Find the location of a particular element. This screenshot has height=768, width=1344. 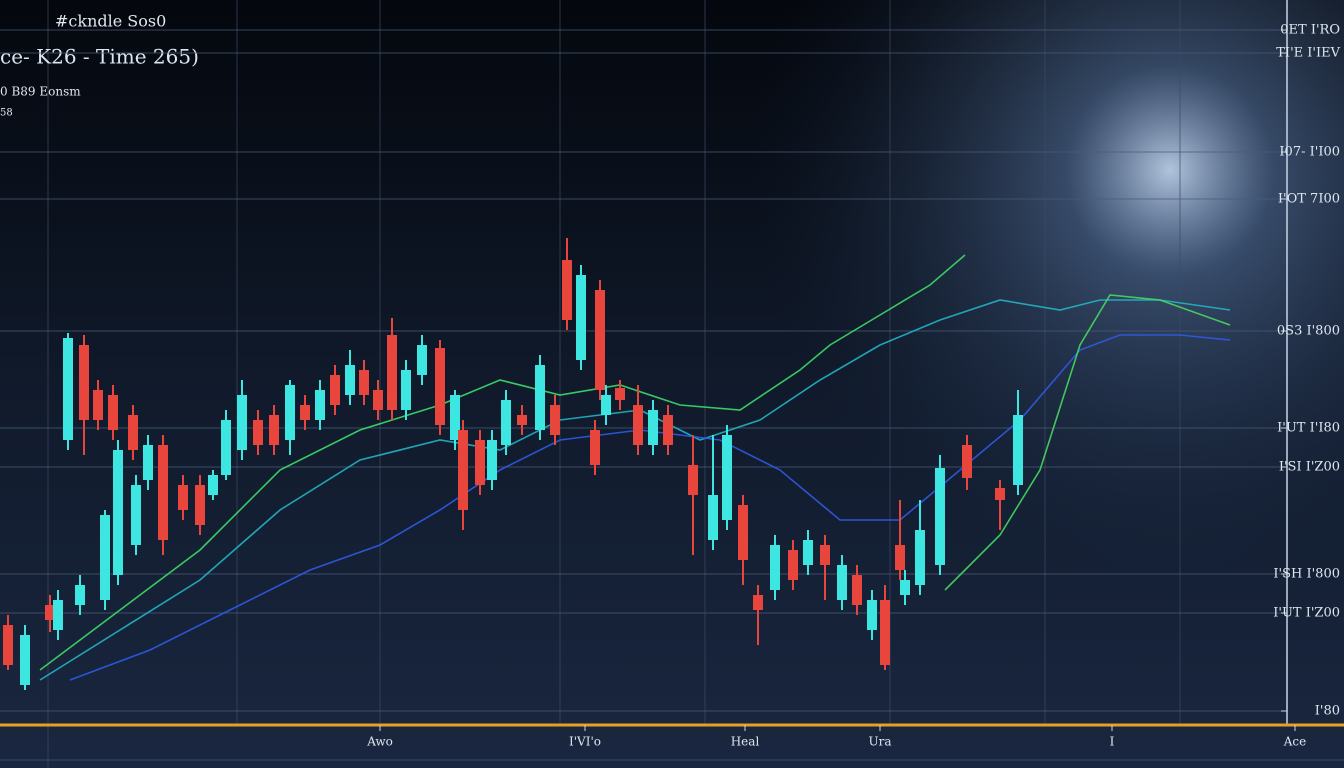

y-tick-label: I07- I'I00 is located at coordinates (1309, 152).